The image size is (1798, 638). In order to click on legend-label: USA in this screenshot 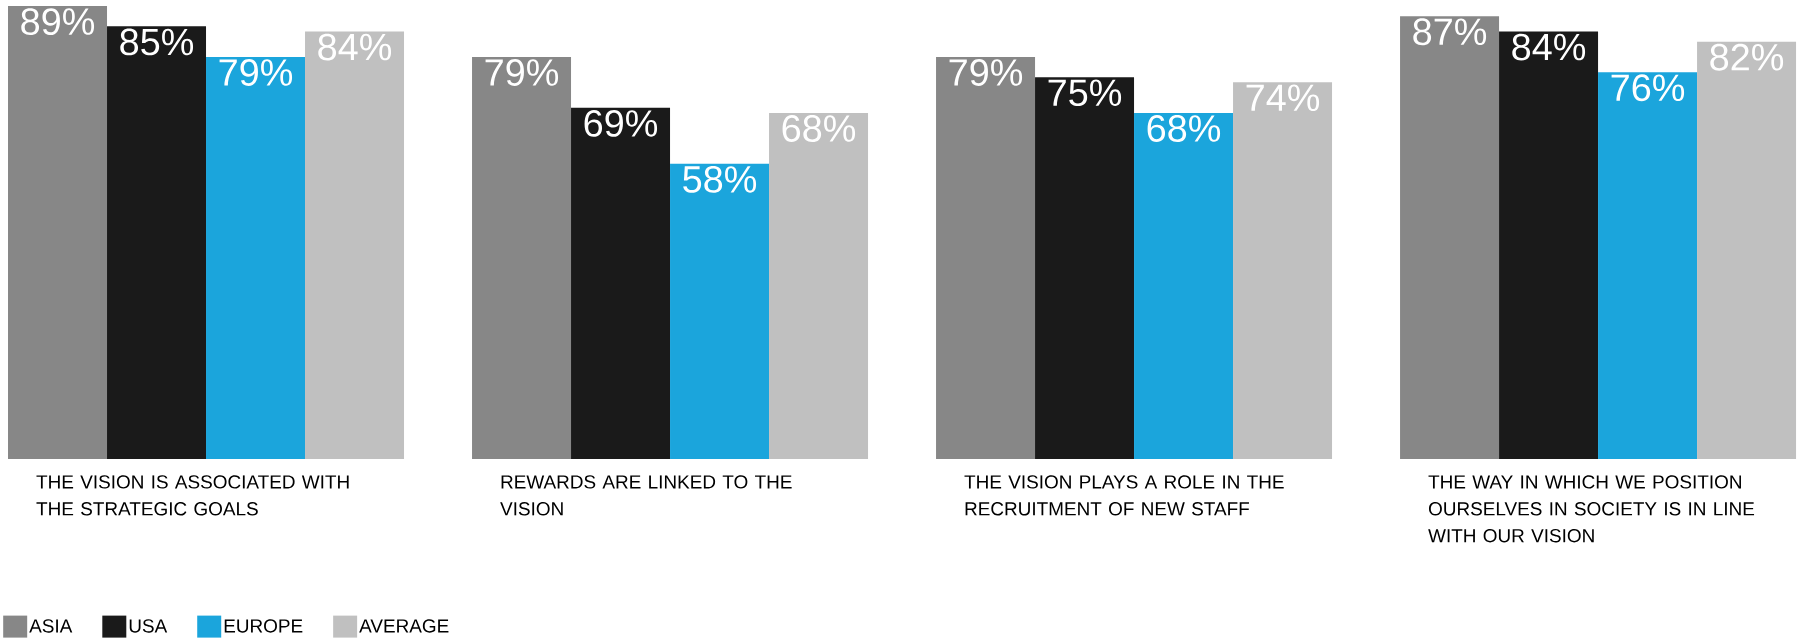, I will do `click(148, 626)`.